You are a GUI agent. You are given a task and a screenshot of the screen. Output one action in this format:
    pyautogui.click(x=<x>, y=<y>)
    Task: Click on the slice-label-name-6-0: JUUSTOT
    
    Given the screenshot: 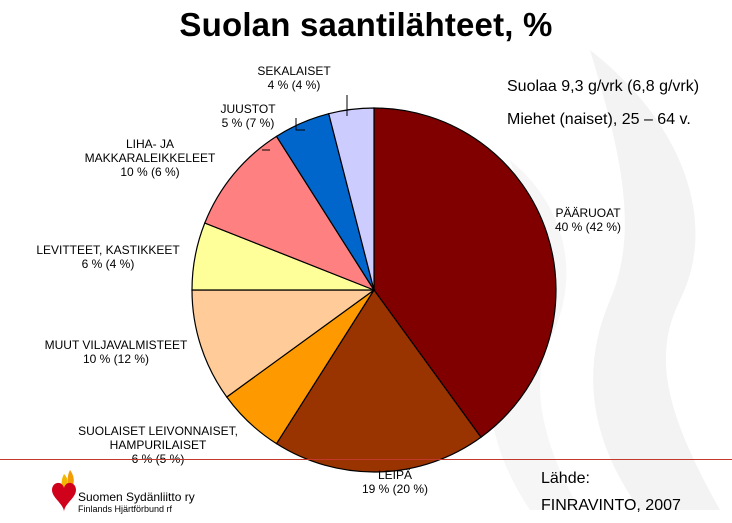 What is the action you would take?
    pyautogui.click(x=248, y=109)
    